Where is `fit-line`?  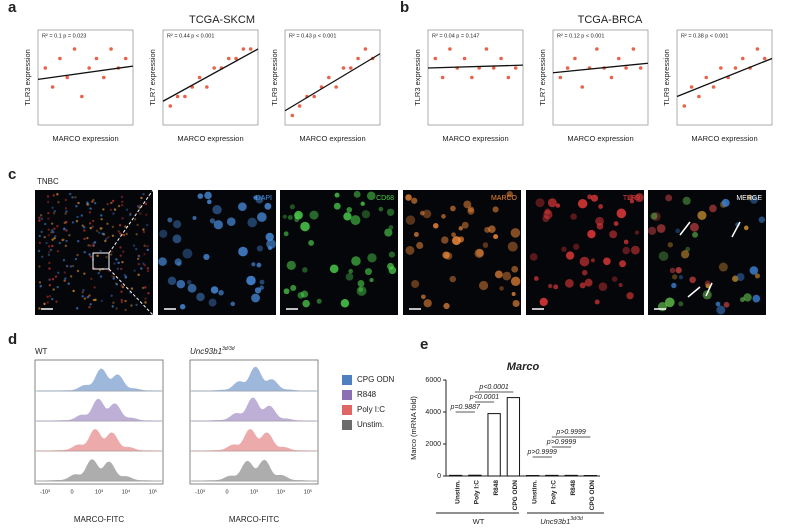
fit-line is located at coordinates (724, 77).